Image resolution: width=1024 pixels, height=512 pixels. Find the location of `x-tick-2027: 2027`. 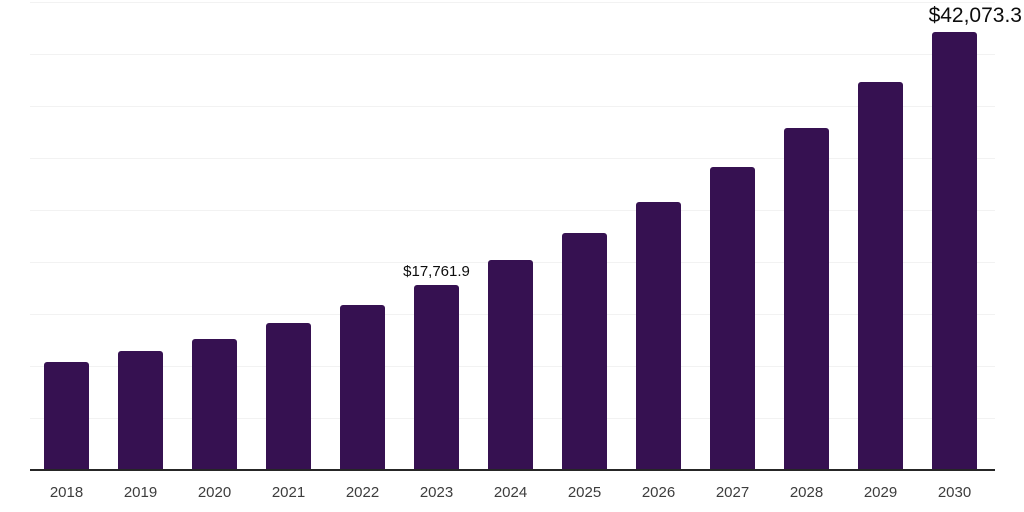

x-tick-2027: 2027 is located at coordinates (732, 492).